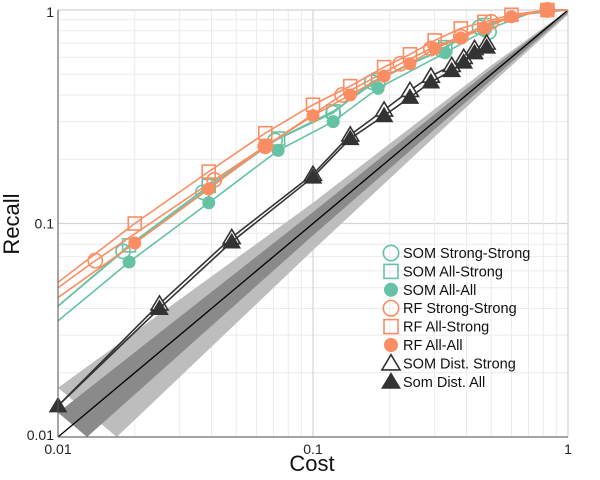  I want to click on legend-item: Som Dist. All, so click(433, 381).